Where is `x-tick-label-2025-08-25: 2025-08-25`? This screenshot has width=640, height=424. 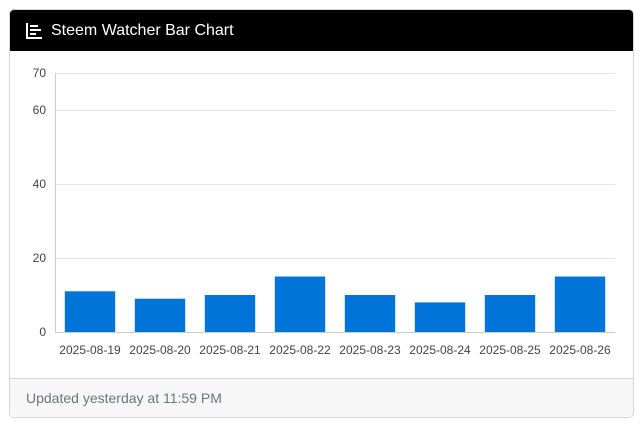
x-tick-label-2025-08-25: 2025-08-25 is located at coordinates (510, 350).